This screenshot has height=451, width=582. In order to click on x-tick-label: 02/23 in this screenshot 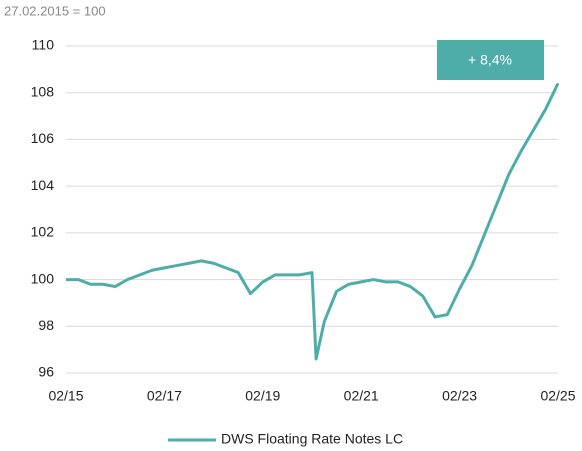, I will do `click(459, 396)`.